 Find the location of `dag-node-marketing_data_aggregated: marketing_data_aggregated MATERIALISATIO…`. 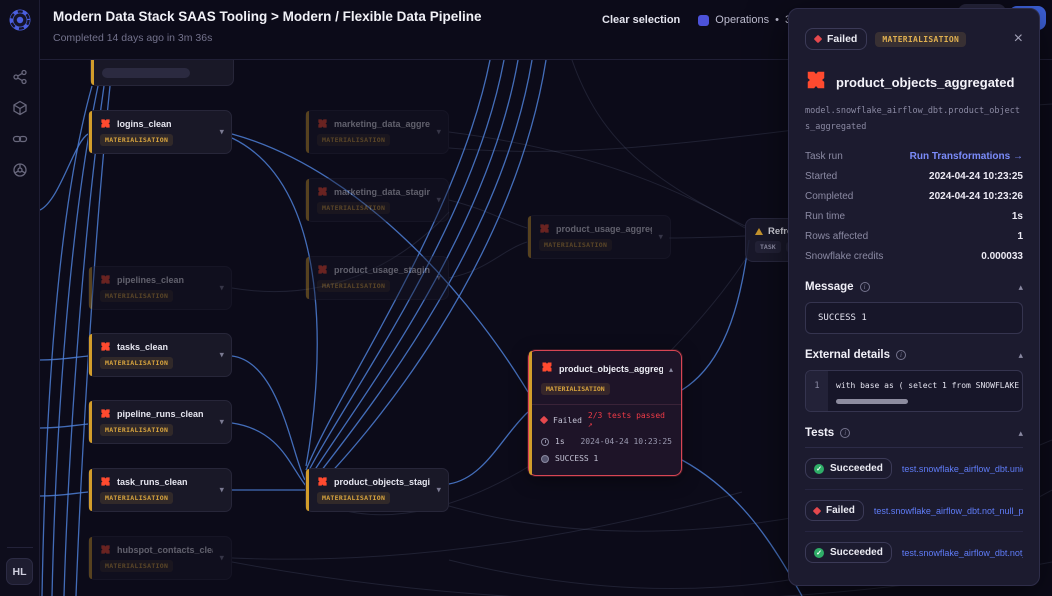

dag-node-marketing_data_aggregated: marketing_data_aggregated MATERIALISATIO… is located at coordinates (377, 132).